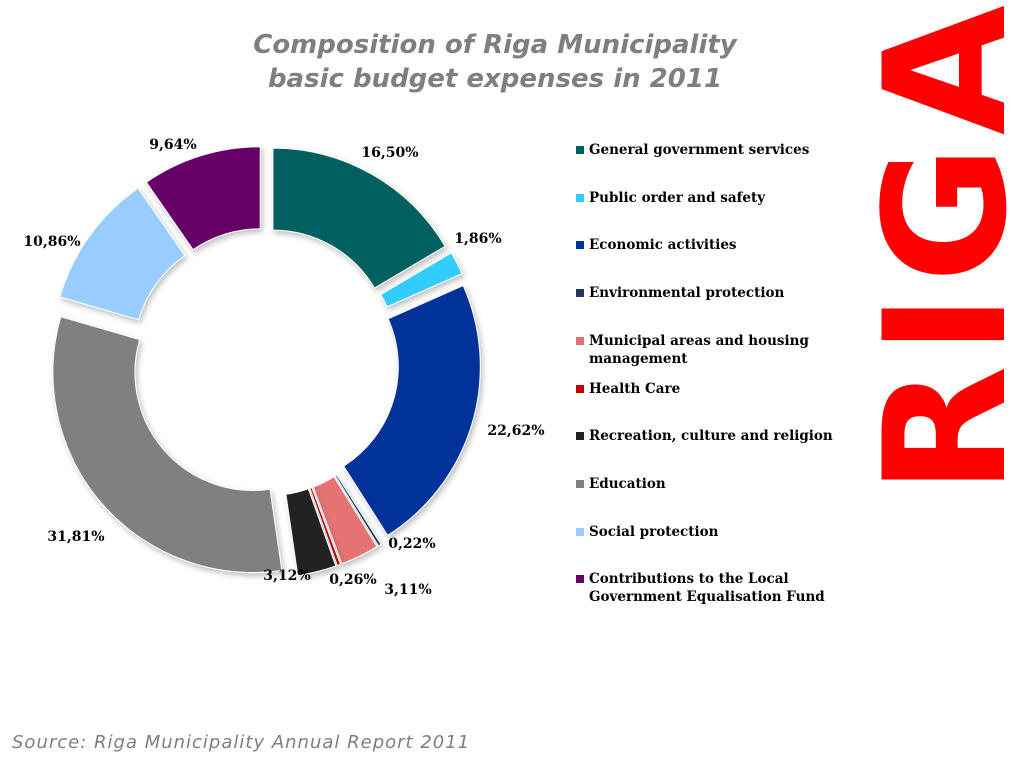 The width and height of the screenshot is (1024, 768). What do you see at coordinates (699, 150) in the screenshot?
I see `legend-label: General government services` at bounding box center [699, 150].